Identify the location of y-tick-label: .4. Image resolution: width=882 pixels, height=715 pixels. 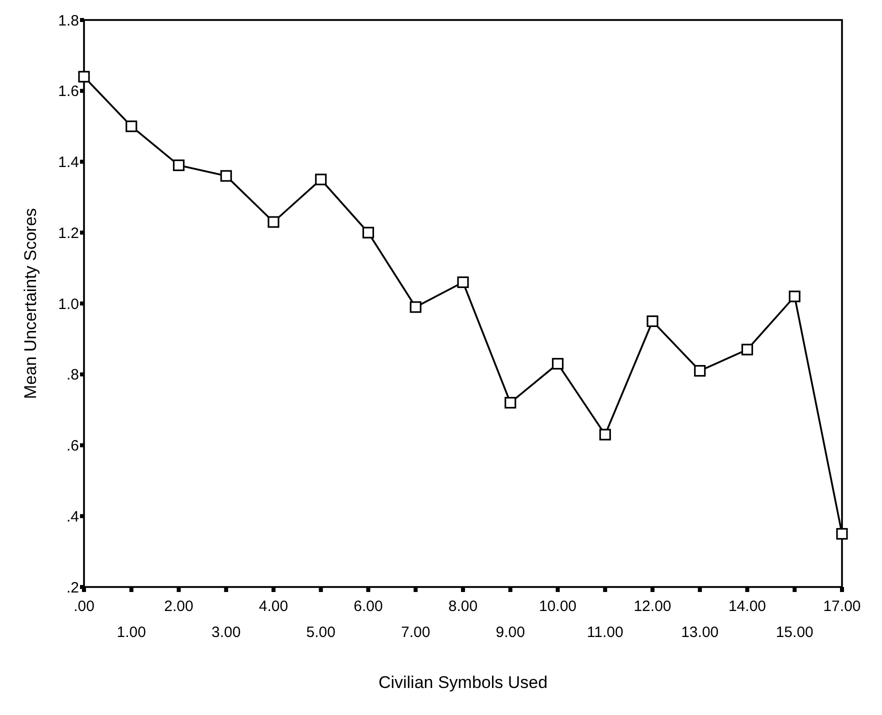
(72, 517).